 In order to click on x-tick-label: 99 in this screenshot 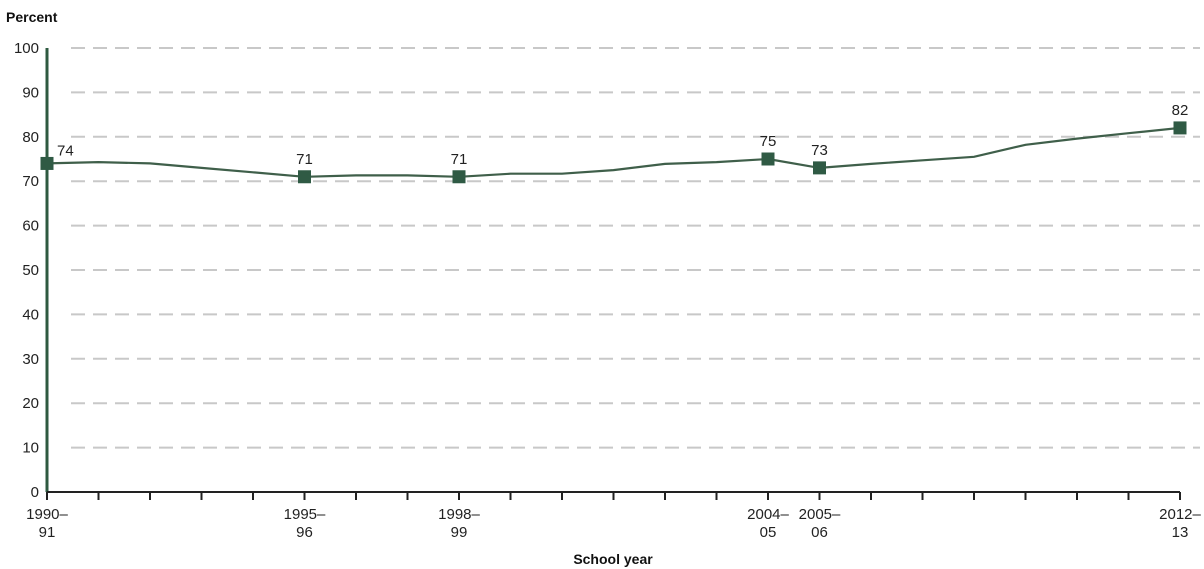, I will do `click(459, 532)`.